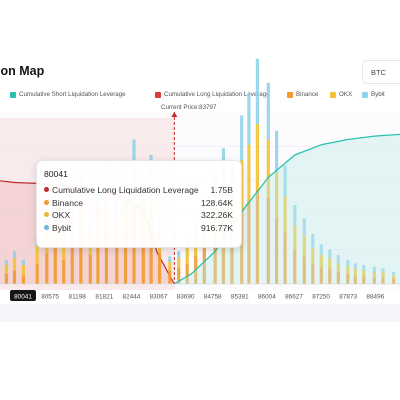 The image size is (400, 400). What do you see at coordinates (212, 94) in the screenshot?
I see `legend-item-long-leverage: Cumulative Long Liquidation Leverage` at bounding box center [212, 94].